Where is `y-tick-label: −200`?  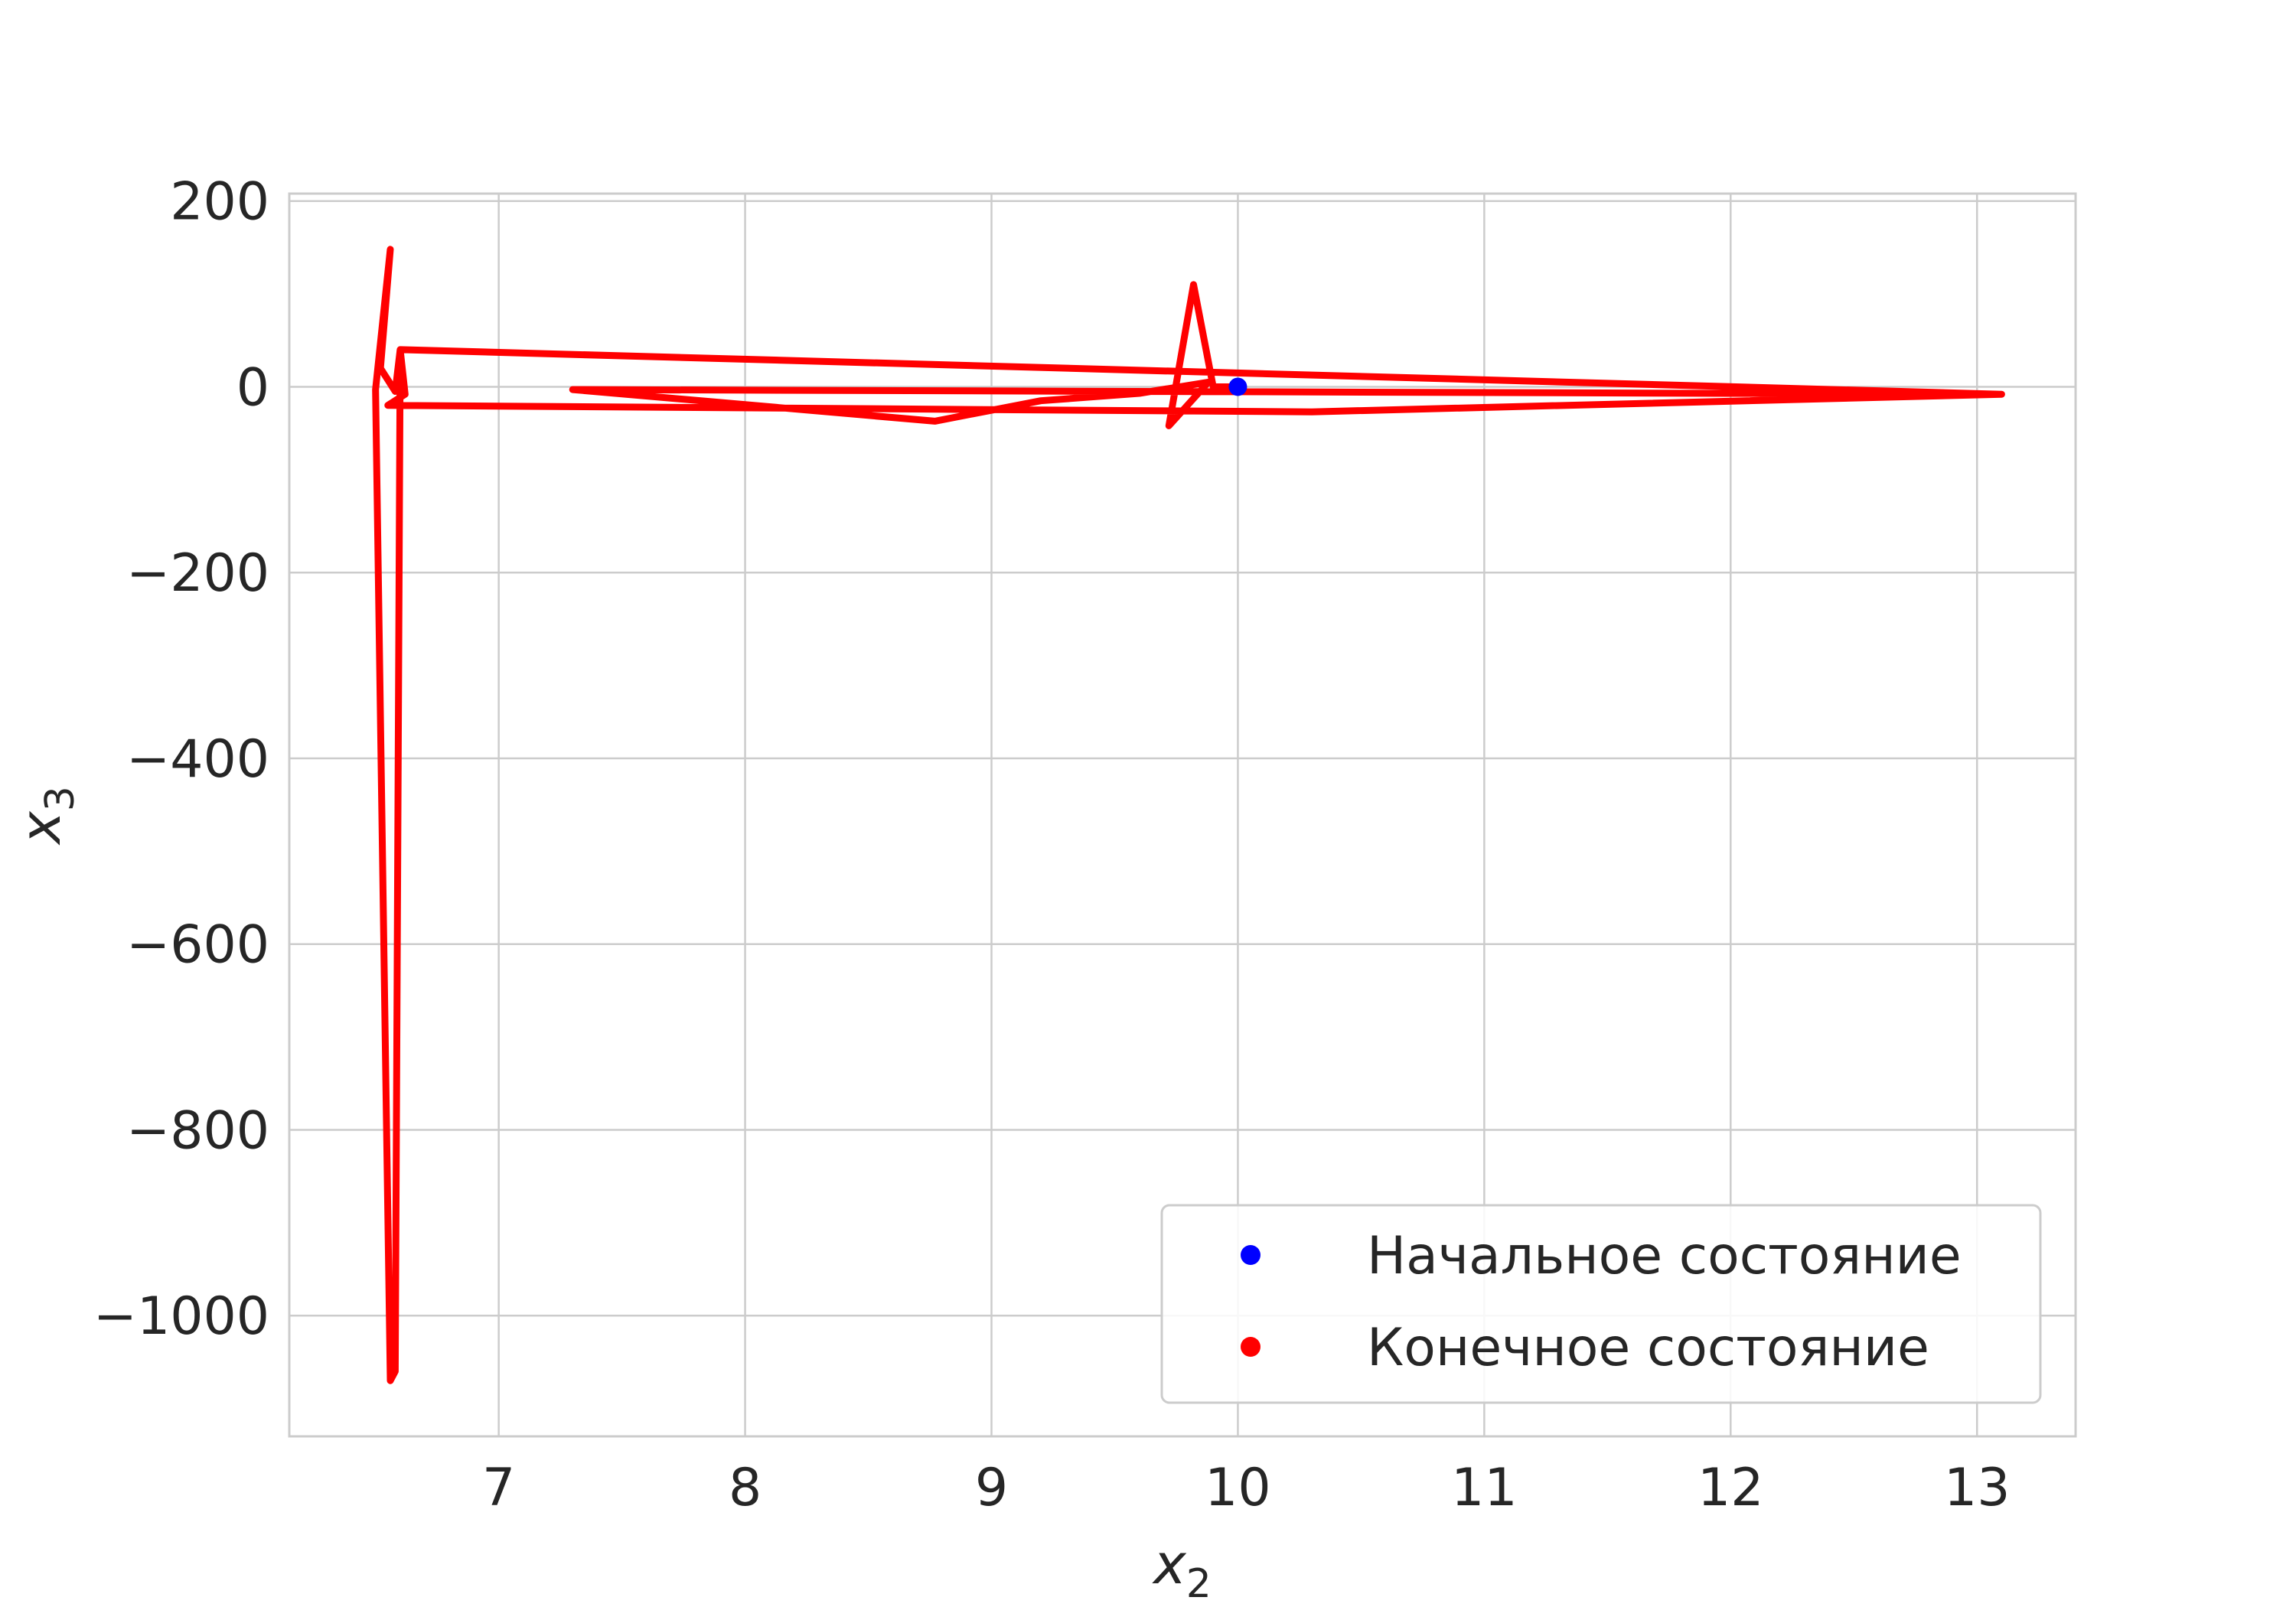 y-tick-label: −200 is located at coordinates (197, 573).